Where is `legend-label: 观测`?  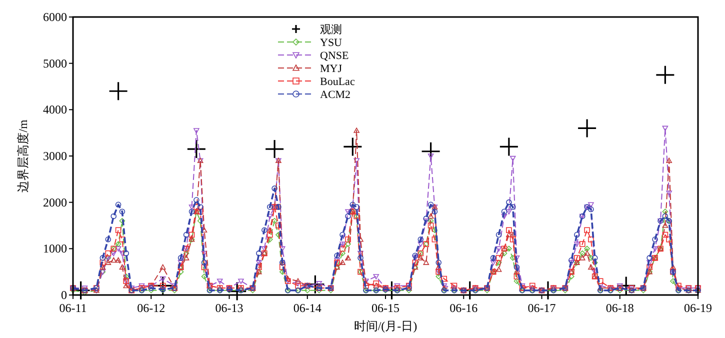 legend-label: 观测 is located at coordinates (331, 30).